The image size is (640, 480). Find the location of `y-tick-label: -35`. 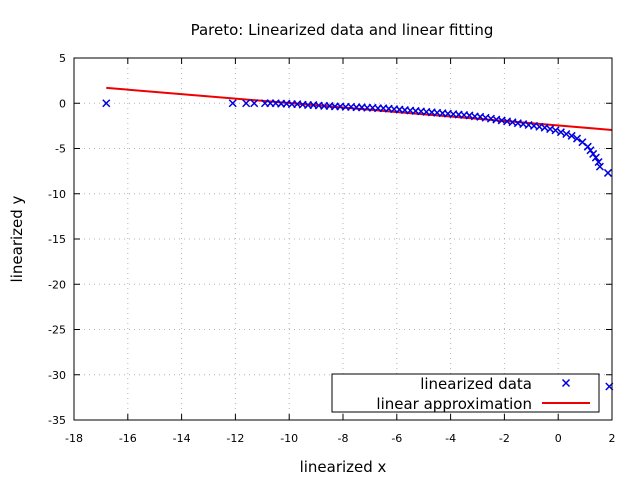

y-tick-label: -35 is located at coordinates (57, 420).